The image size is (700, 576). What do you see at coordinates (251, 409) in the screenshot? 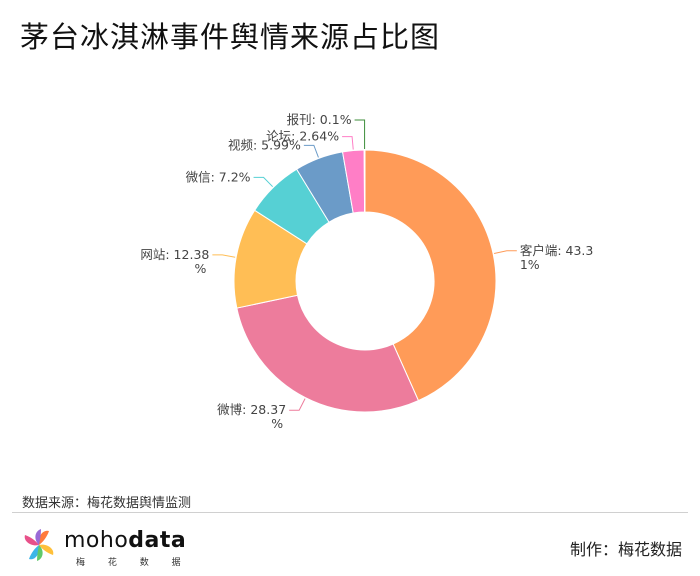
I see `slice-label-line: 微博: 28.37` at bounding box center [251, 409].